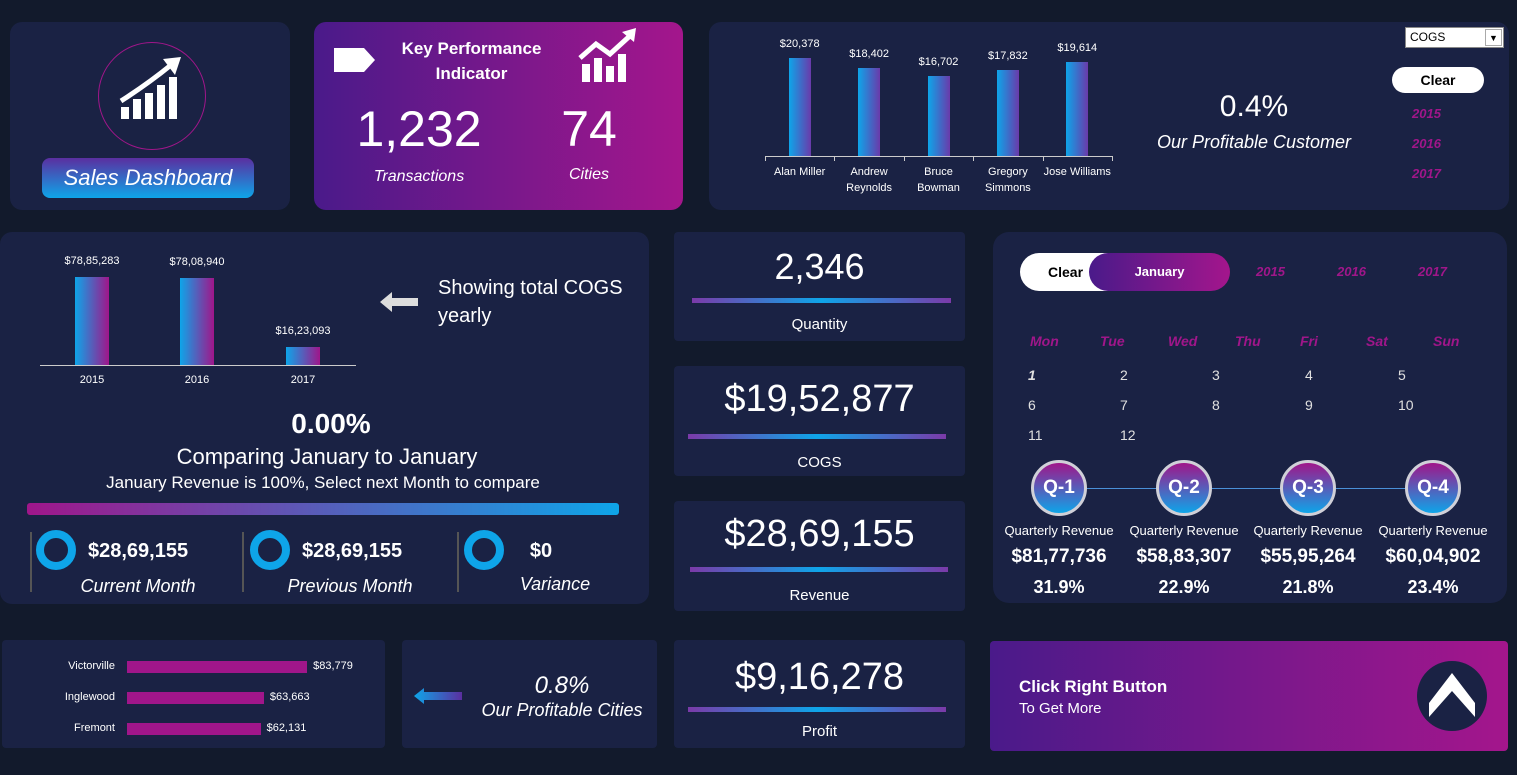 This screenshot has width=1517, height=775. What do you see at coordinates (1308, 488) in the screenshot?
I see `quarter-button: Q-3` at bounding box center [1308, 488].